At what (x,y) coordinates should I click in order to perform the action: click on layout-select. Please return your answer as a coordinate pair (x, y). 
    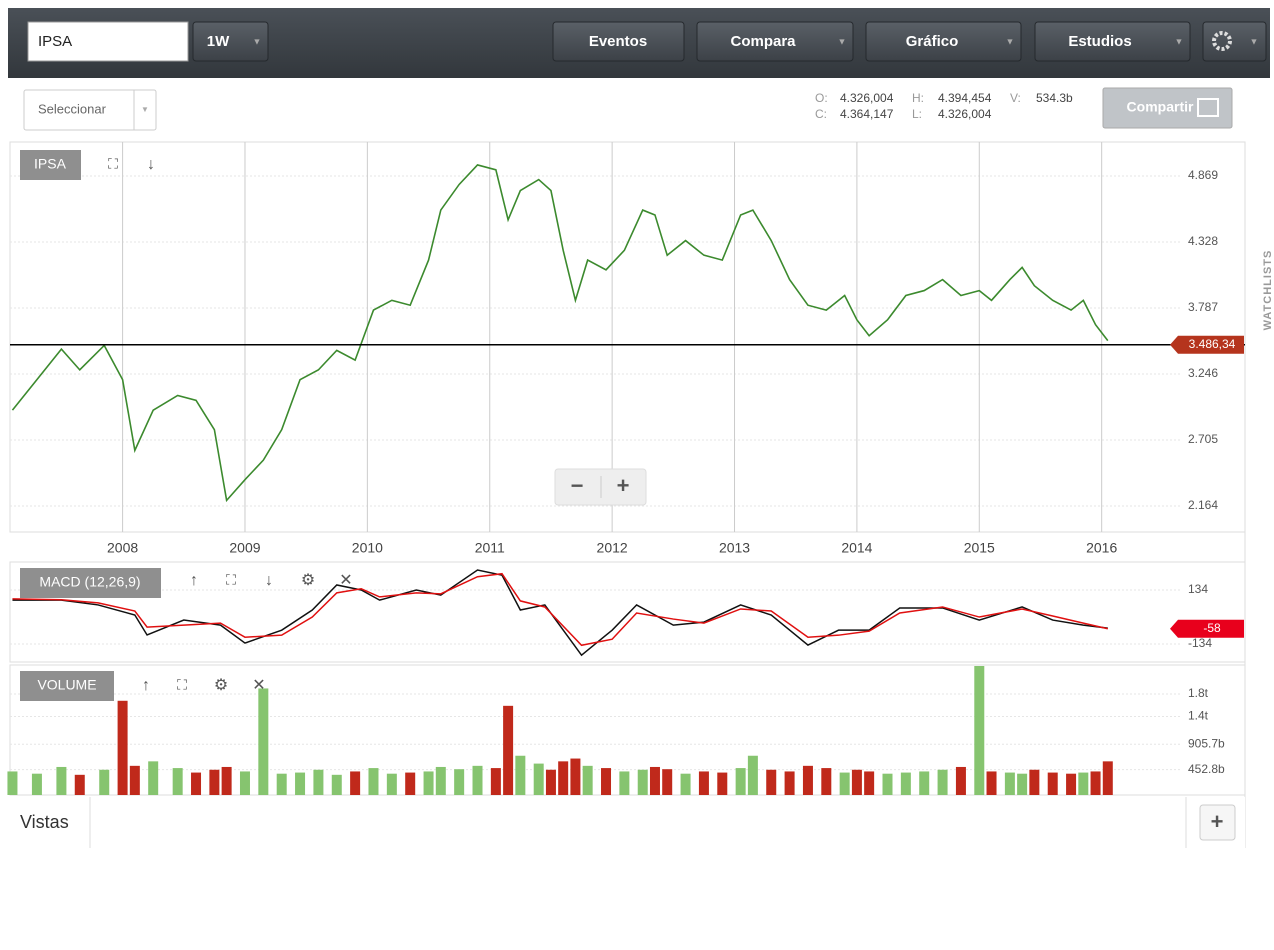
    Looking at the image, I should click on (90, 110).